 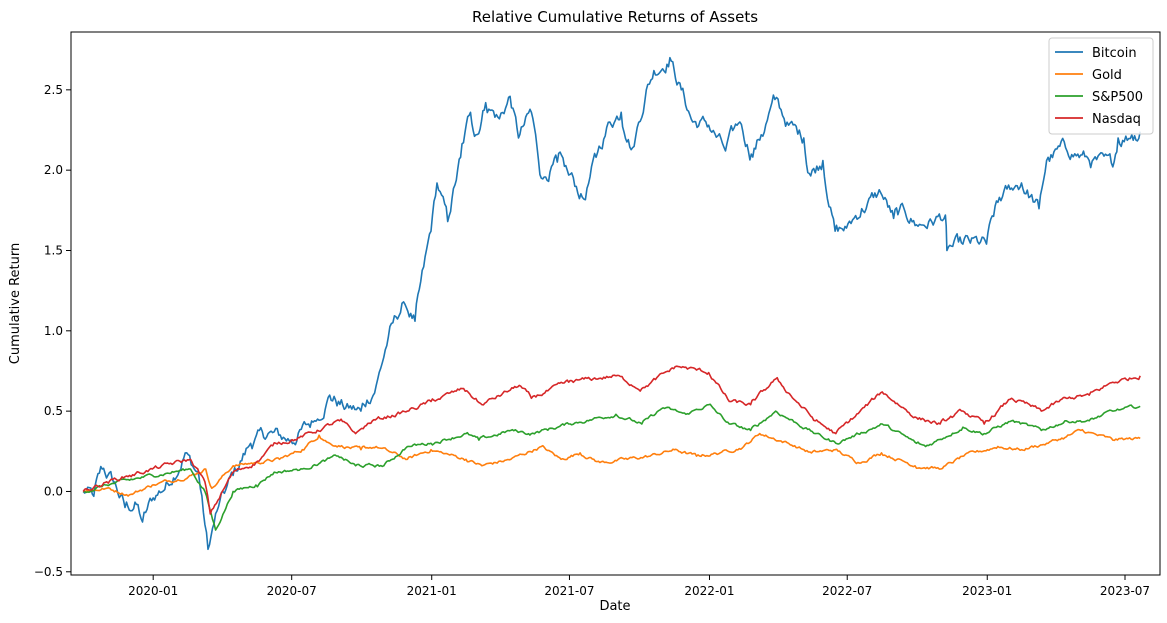 I want to click on legend-box, so click(x=1101, y=86).